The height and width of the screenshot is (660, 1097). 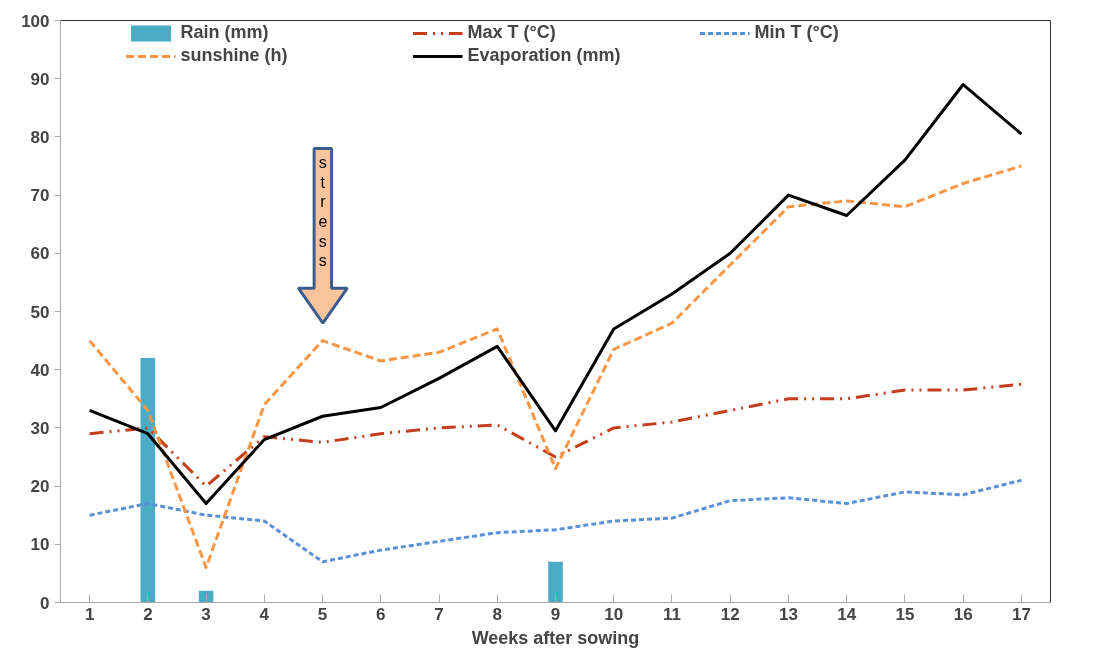 What do you see at coordinates (963, 614) in the screenshot?
I see `x-tick-label: 16` at bounding box center [963, 614].